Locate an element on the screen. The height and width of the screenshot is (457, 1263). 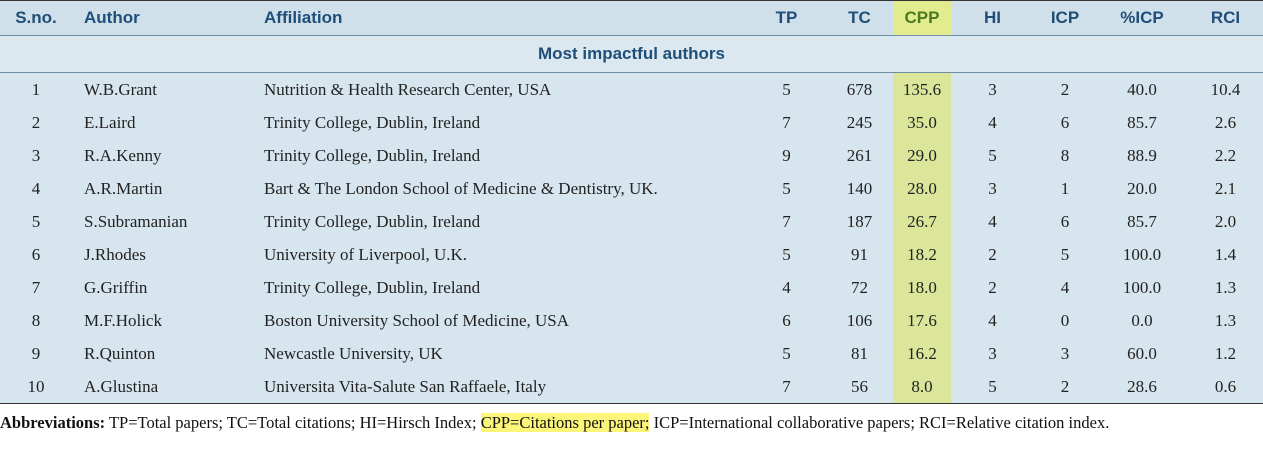
cell-sno: 2 is located at coordinates (36, 122).